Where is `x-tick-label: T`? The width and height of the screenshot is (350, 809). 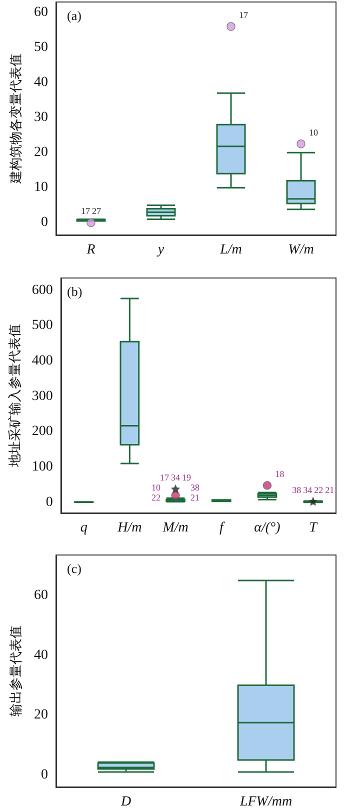 x-tick-label: T is located at coordinates (313, 528).